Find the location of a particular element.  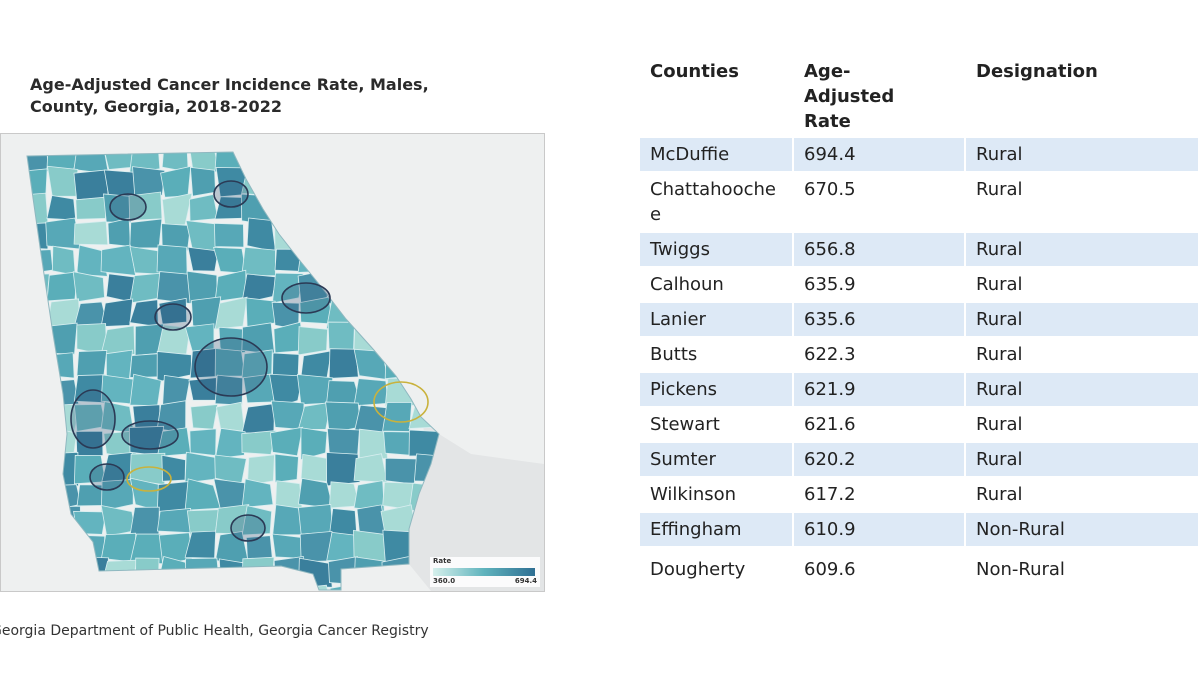

cell-county: Twiggs is located at coordinates (717, 248).